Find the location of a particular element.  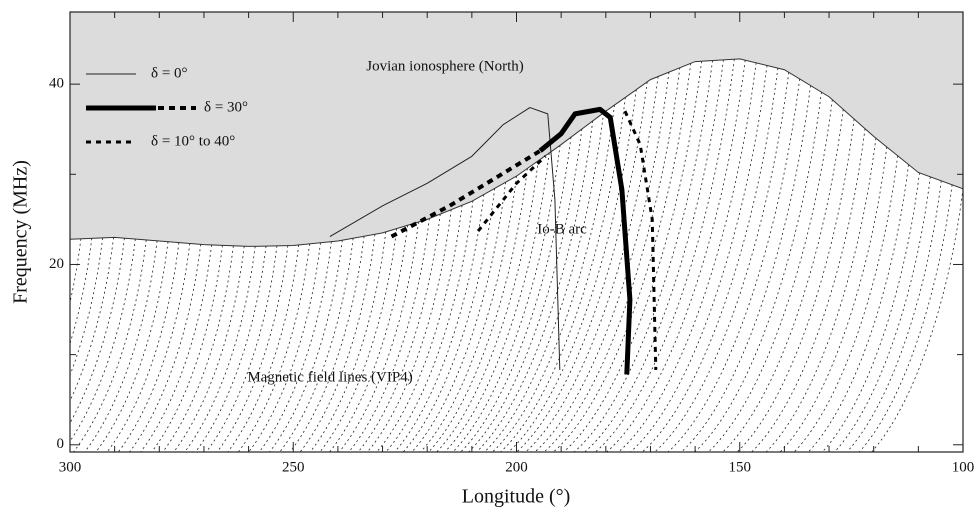

y-tick-label: 40 is located at coordinates (56, 84).